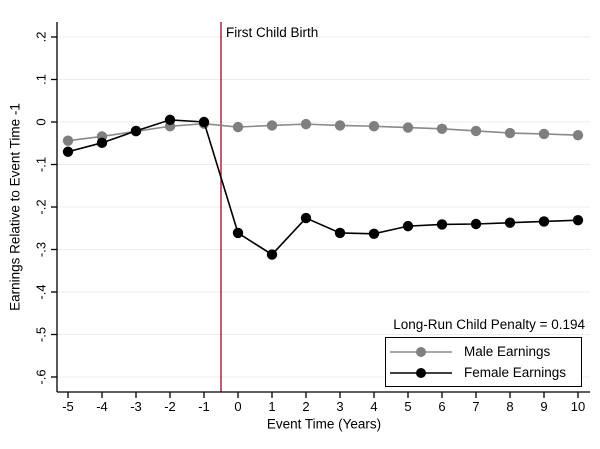 Image resolution: width=600 pixels, height=449 pixels. What do you see at coordinates (40, 291) in the screenshot?
I see `y-tick-label: -.4` at bounding box center [40, 291].